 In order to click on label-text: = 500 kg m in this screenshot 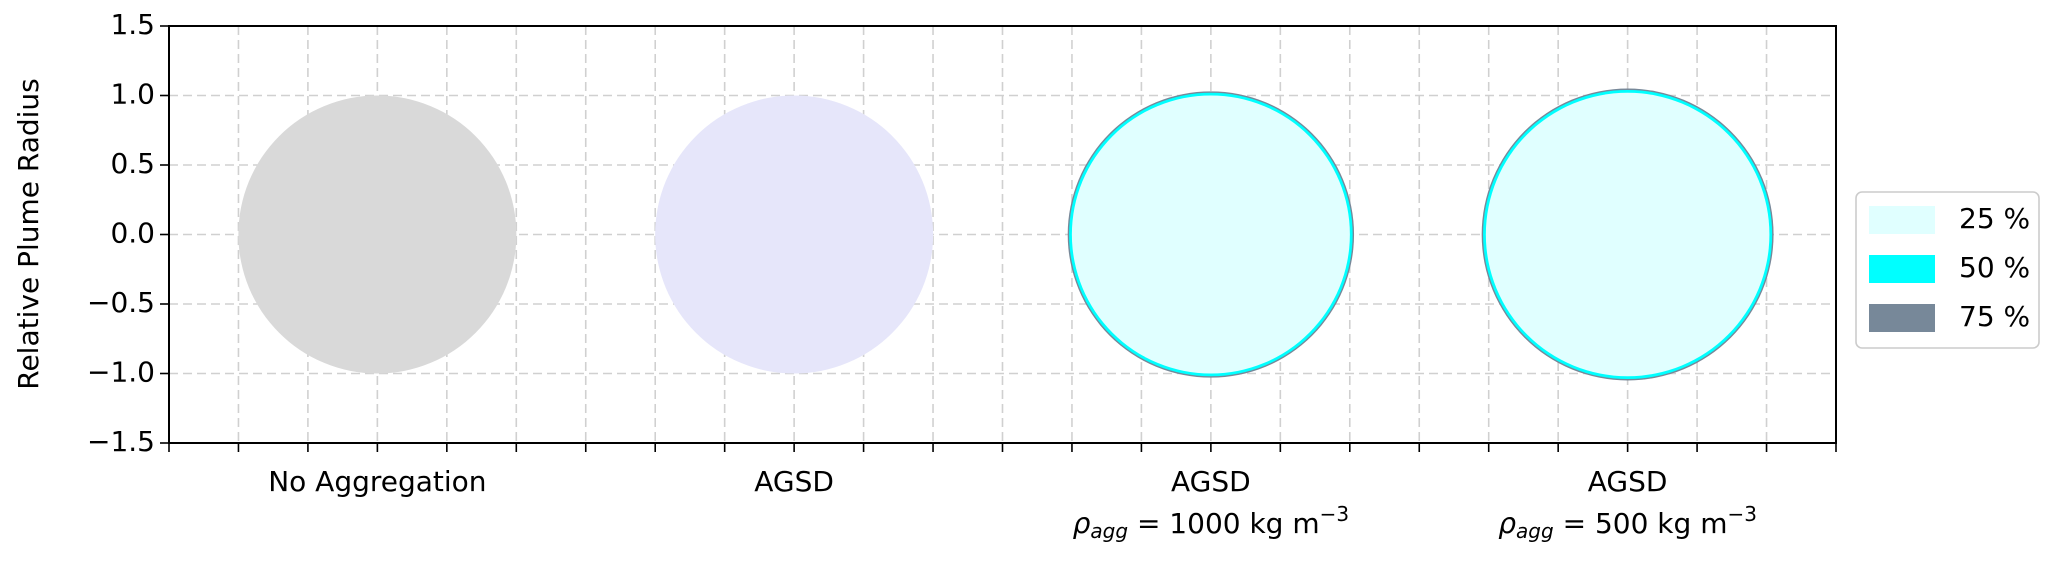, I will do `click(1641, 523)`.